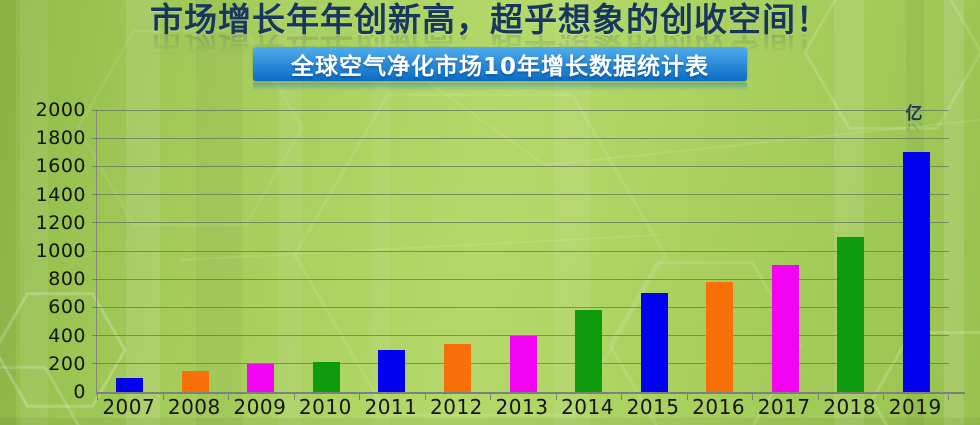 This screenshot has height=425, width=980. I want to click on x-tick-label-2014: 2014, so click(587, 407).